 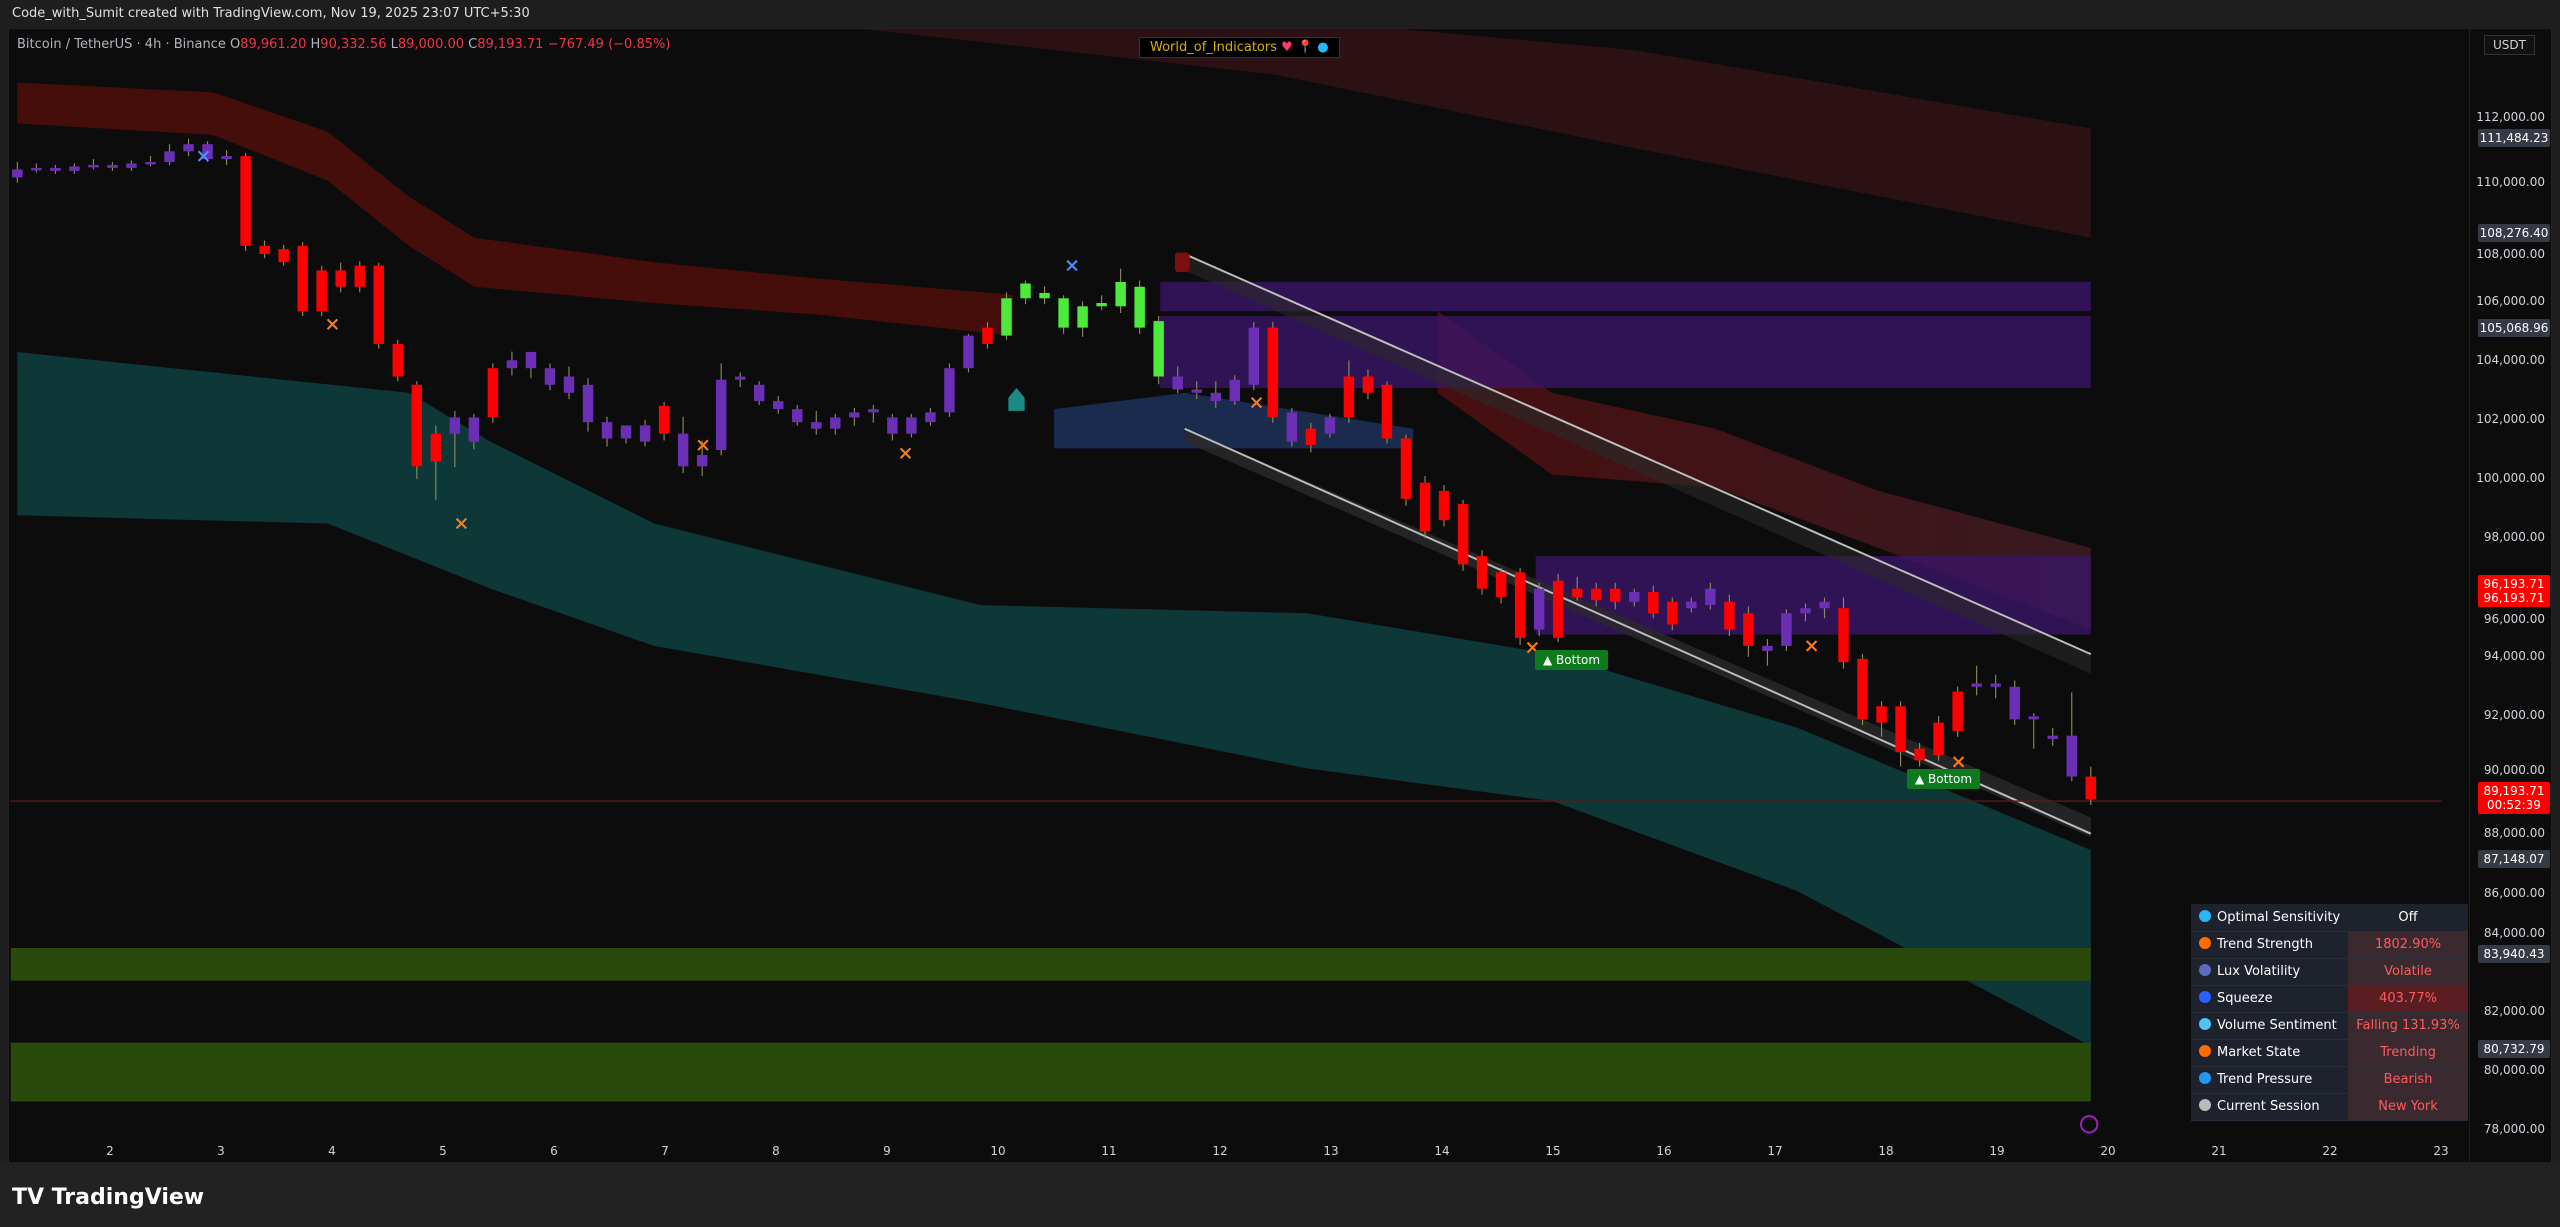 I want to click on price-label: 96,193.71 96,193.71, so click(x=2514, y=590).